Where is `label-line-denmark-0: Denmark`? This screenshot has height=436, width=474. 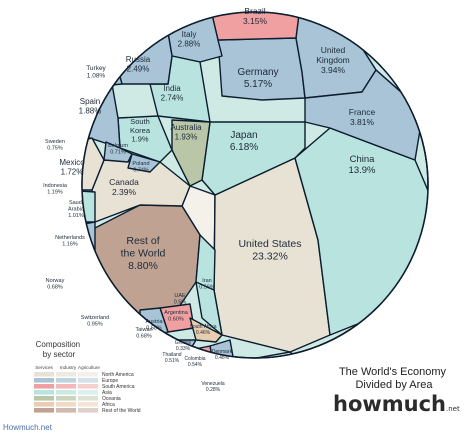 label-line-denmark-0: Denmark is located at coordinates (222, 352).